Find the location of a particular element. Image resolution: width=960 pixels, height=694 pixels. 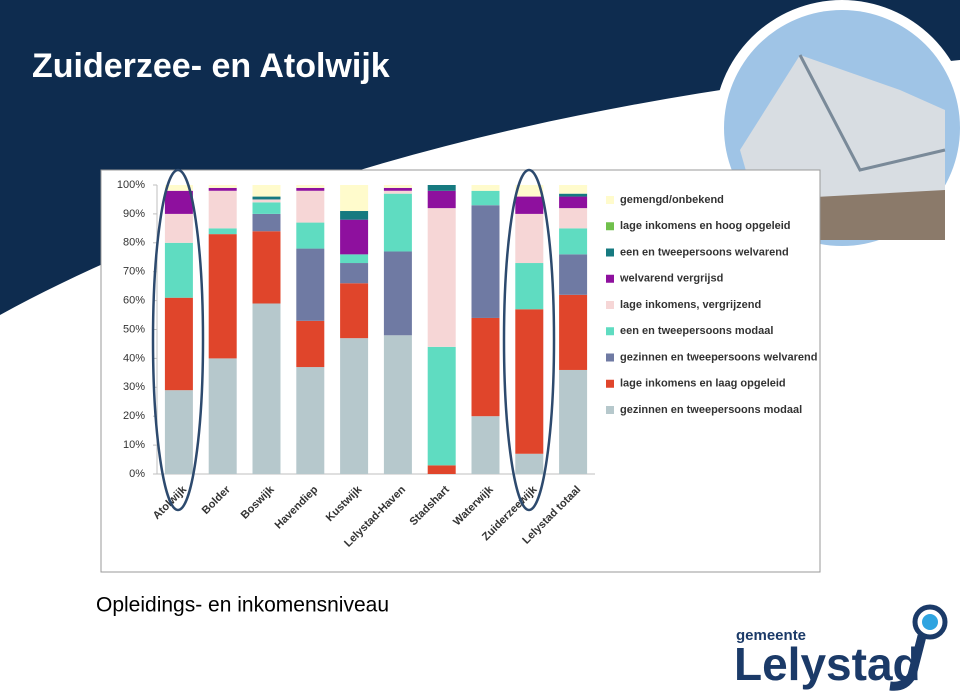

legend-label: welvarend vergrijsd is located at coordinates (671, 279).